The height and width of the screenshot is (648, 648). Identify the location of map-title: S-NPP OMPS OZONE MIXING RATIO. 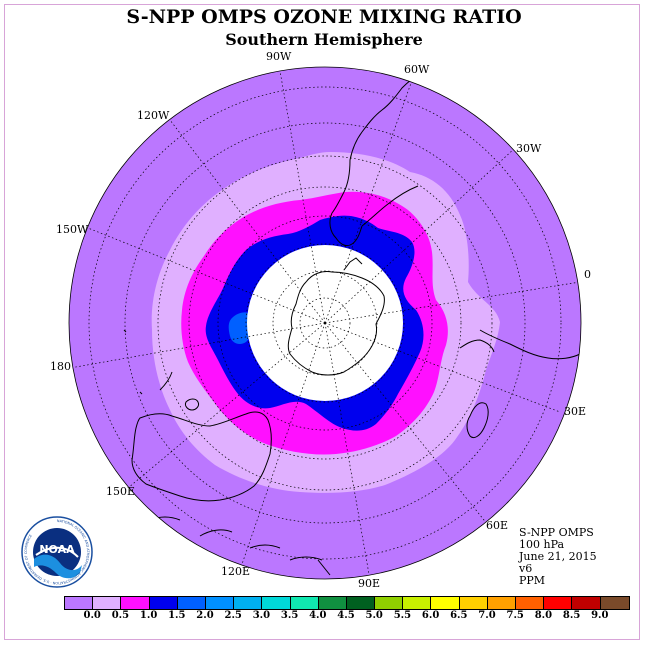
(324, 17).